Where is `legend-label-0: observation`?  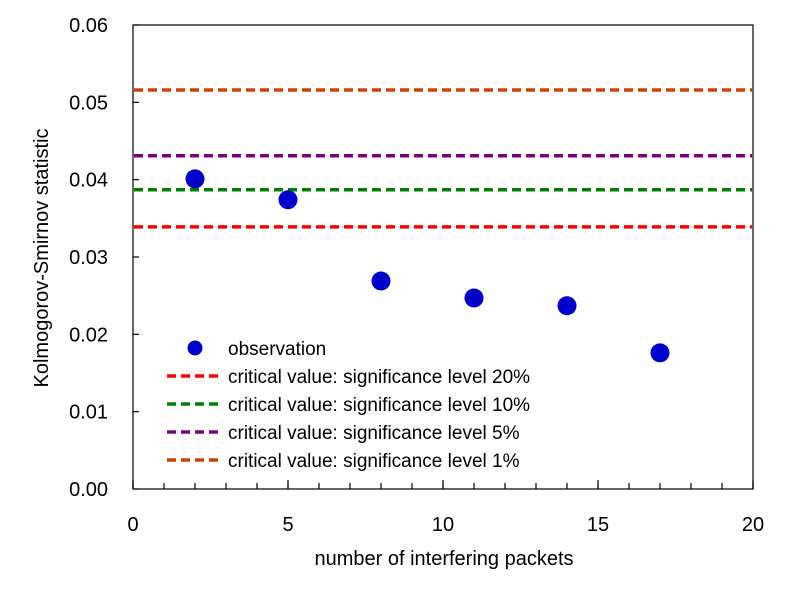 legend-label-0: observation is located at coordinates (277, 349).